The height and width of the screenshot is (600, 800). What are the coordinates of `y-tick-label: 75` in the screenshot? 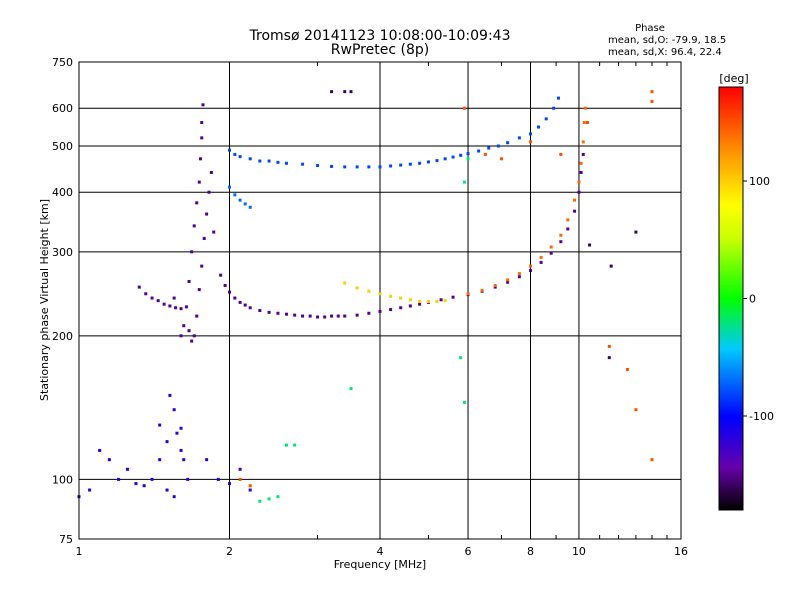 It's located at (66, 539).